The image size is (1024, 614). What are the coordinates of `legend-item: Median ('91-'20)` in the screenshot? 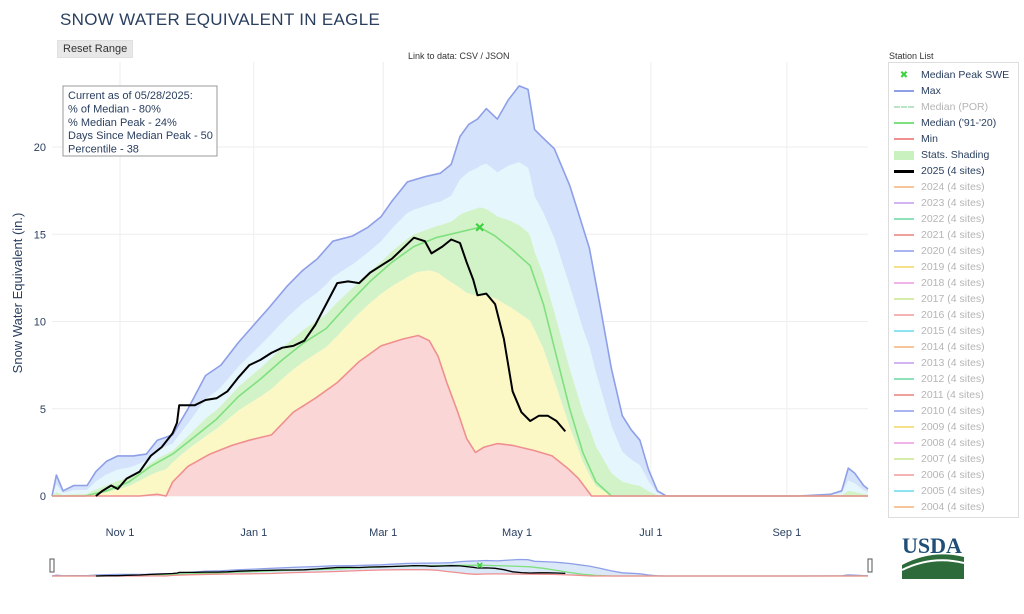 It's located at (953, 123).